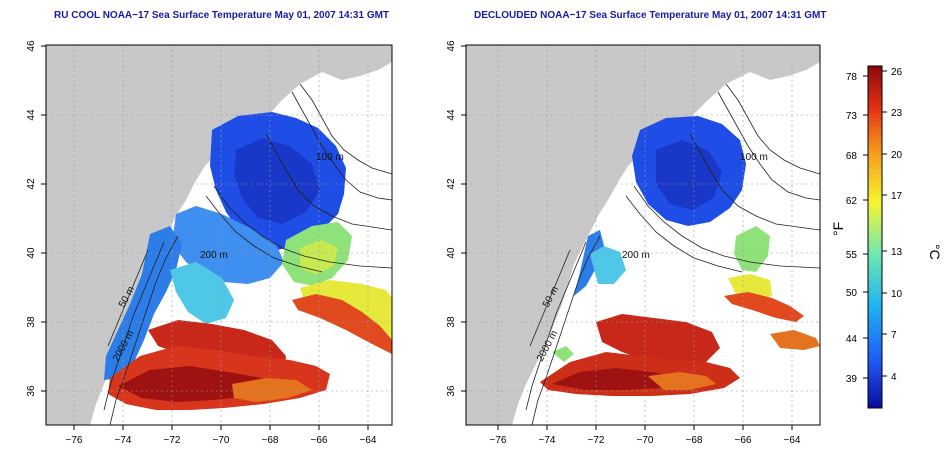 The width and height of the screenshot is (950, 475). What do you see at coordinates (852, 339) in the screenshot?
I see `fahrenheit-tick: 44` at bounding box center [852, 339].